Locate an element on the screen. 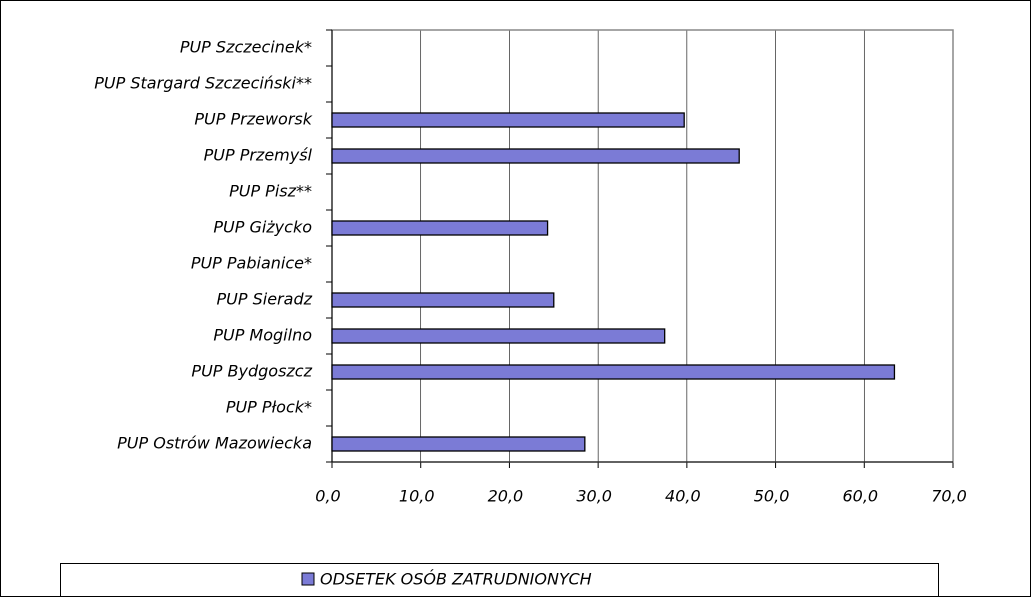 The height and width of the screenshot is (597, 1031). legend-box is located at coordinates (499, 580).